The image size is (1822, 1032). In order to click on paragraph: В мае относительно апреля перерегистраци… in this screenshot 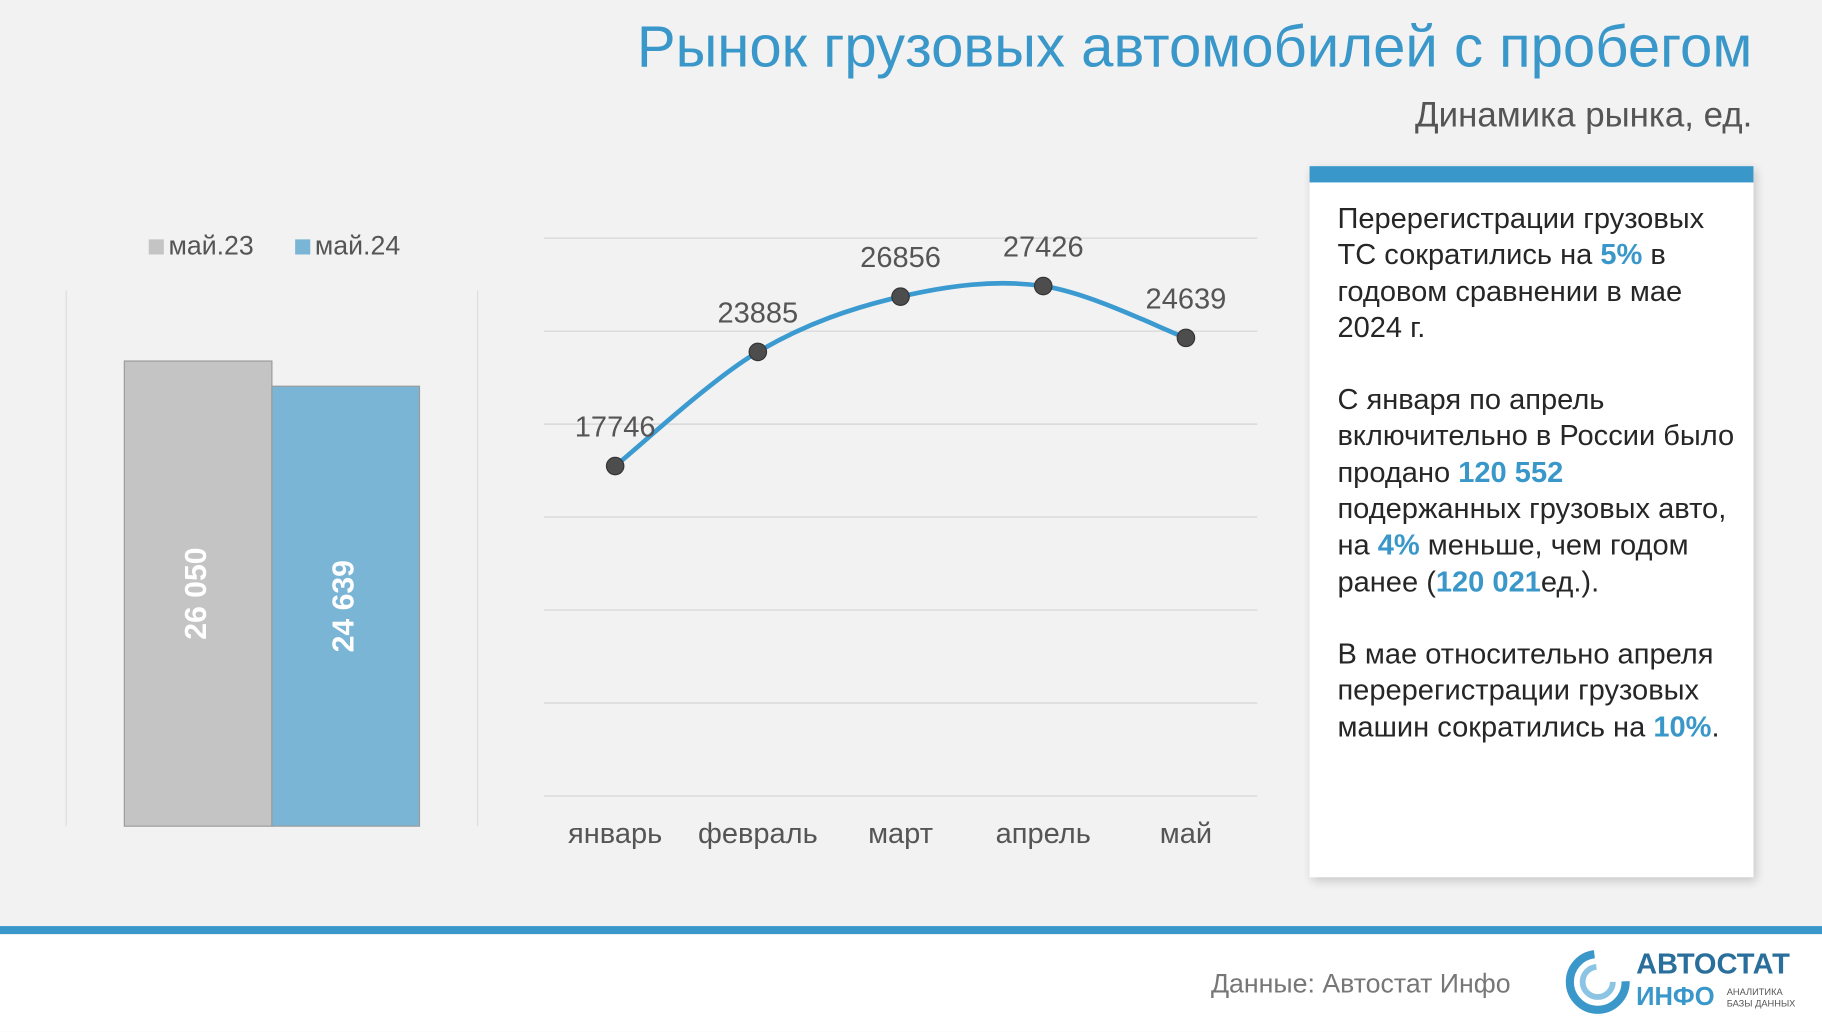, I will do `click(1541, 691)`.